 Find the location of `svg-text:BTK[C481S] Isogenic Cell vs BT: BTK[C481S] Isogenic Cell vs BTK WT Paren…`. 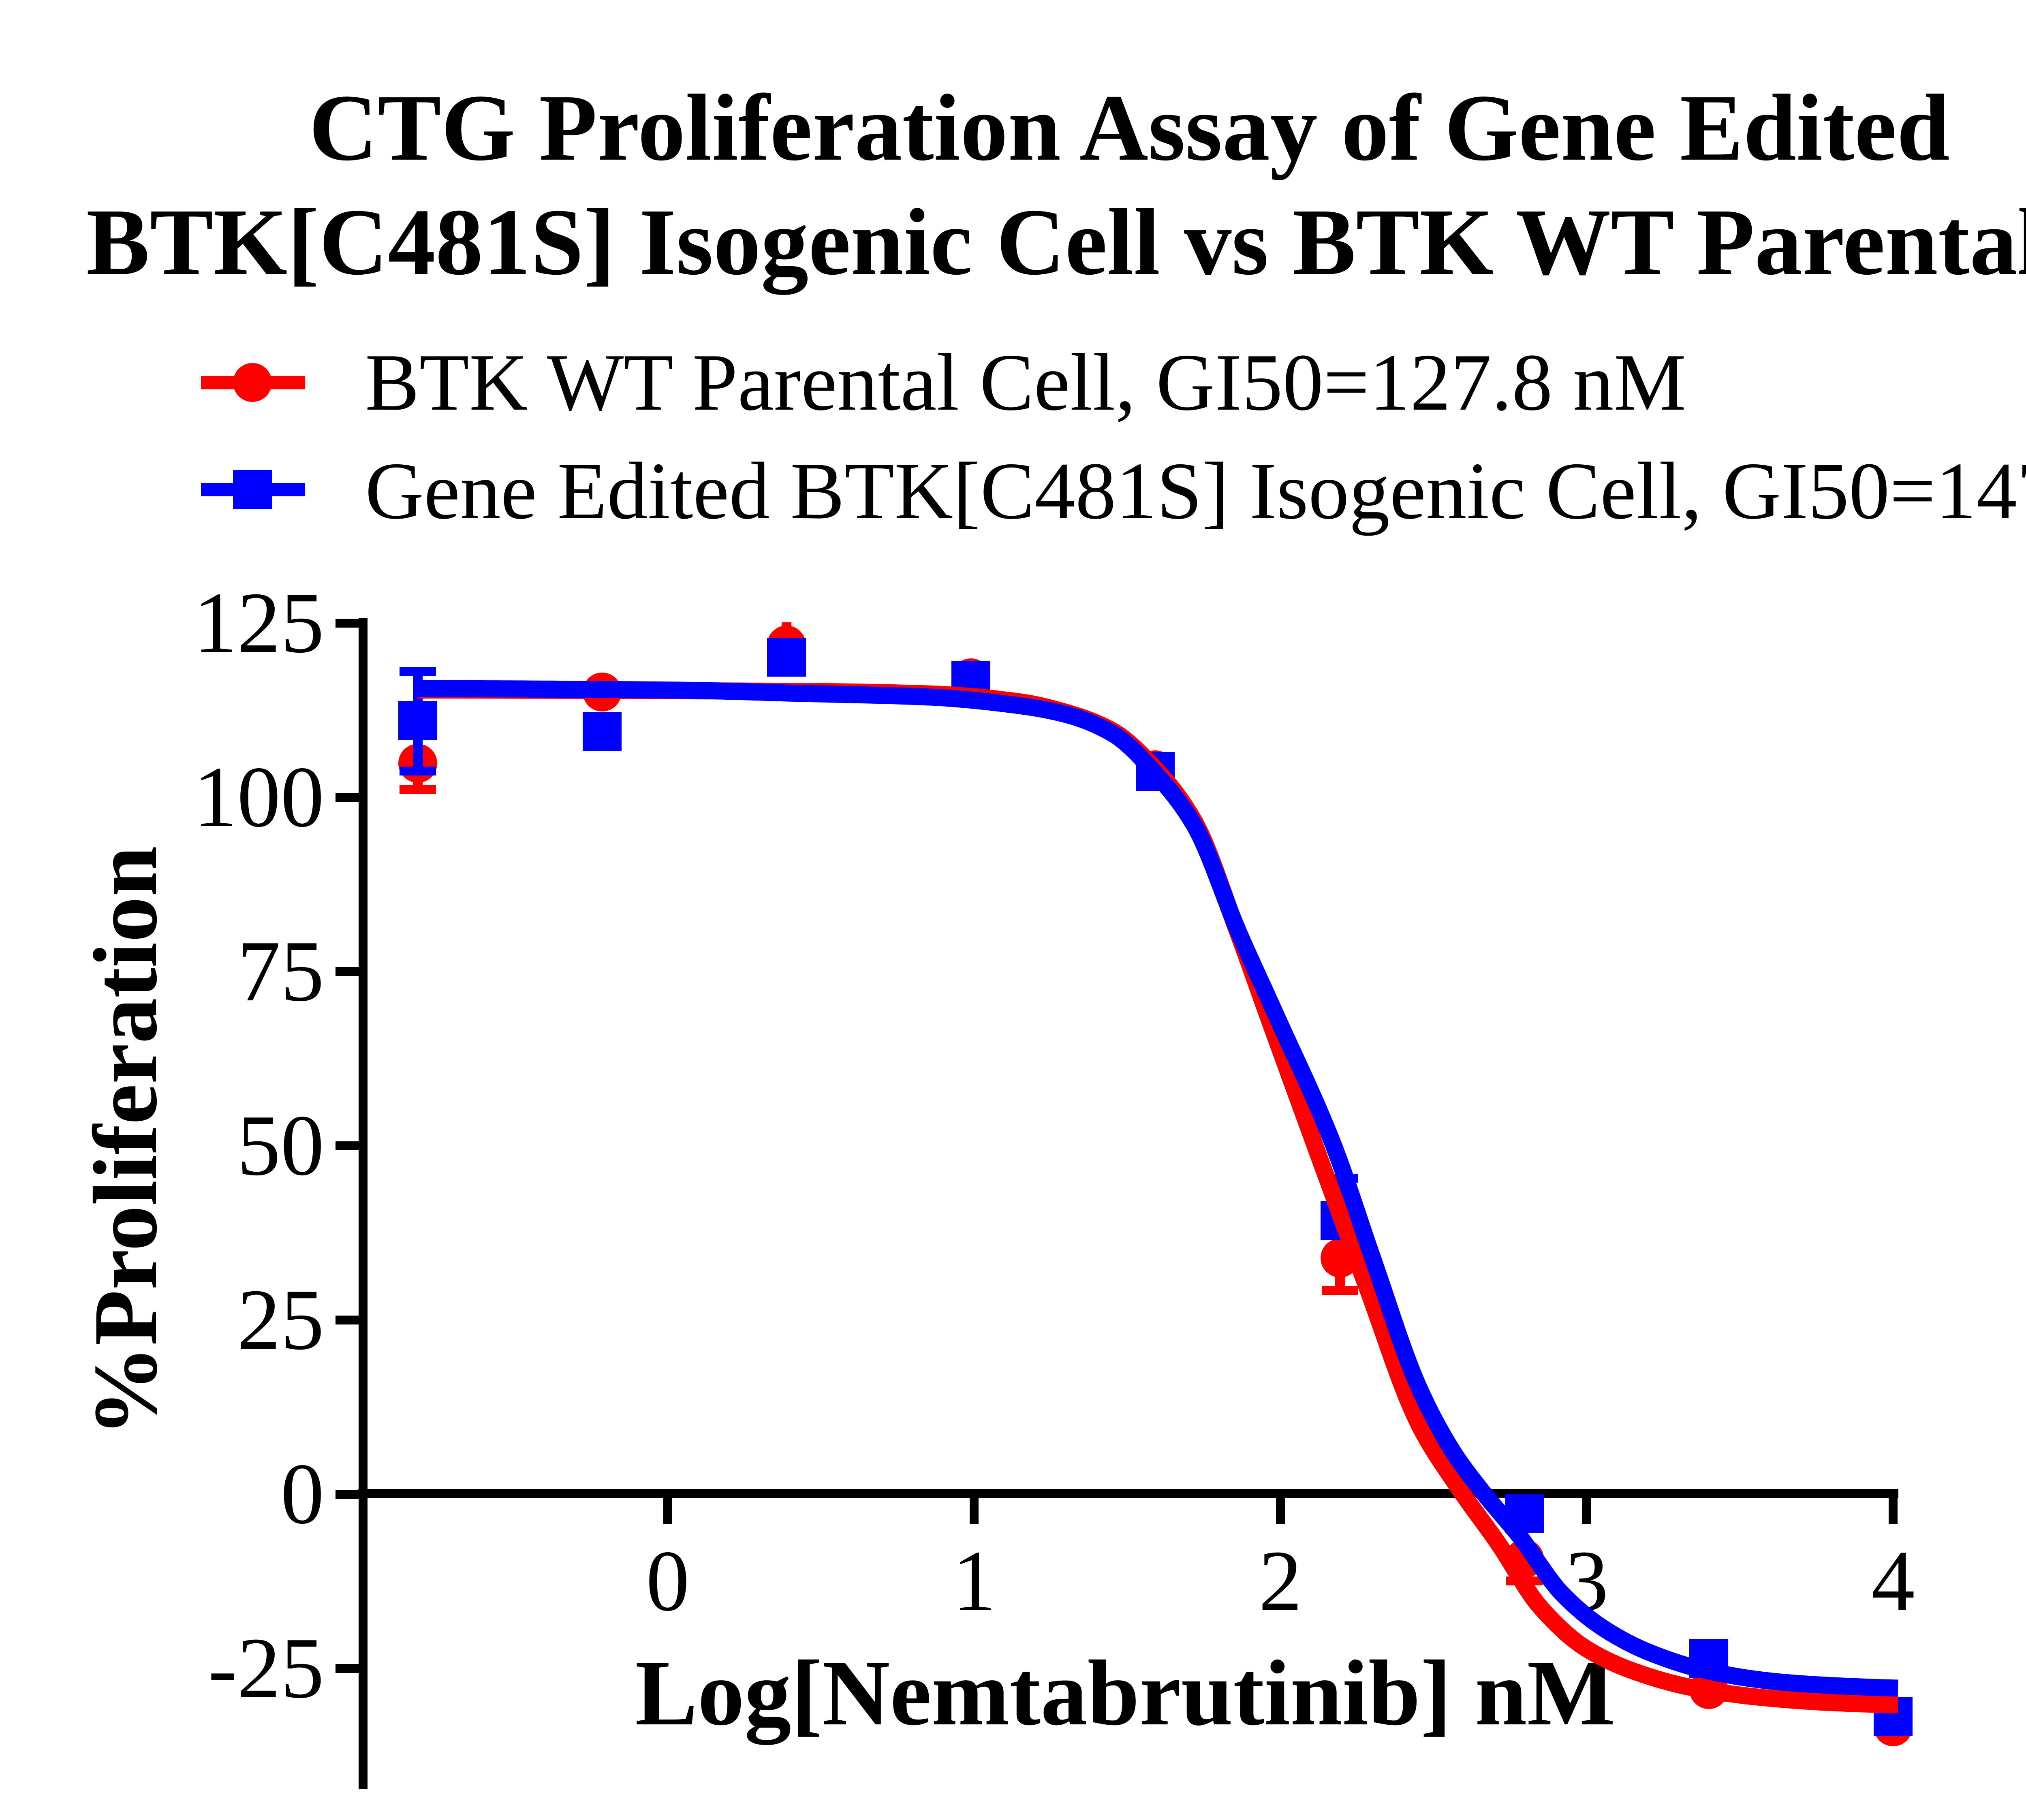

svg-text:BTK[C481S] Isogenic Cell vs BT: BTK[C481S] Isogenic Cell vs BTK WT Paren… is located at coordinates (1056, 242).